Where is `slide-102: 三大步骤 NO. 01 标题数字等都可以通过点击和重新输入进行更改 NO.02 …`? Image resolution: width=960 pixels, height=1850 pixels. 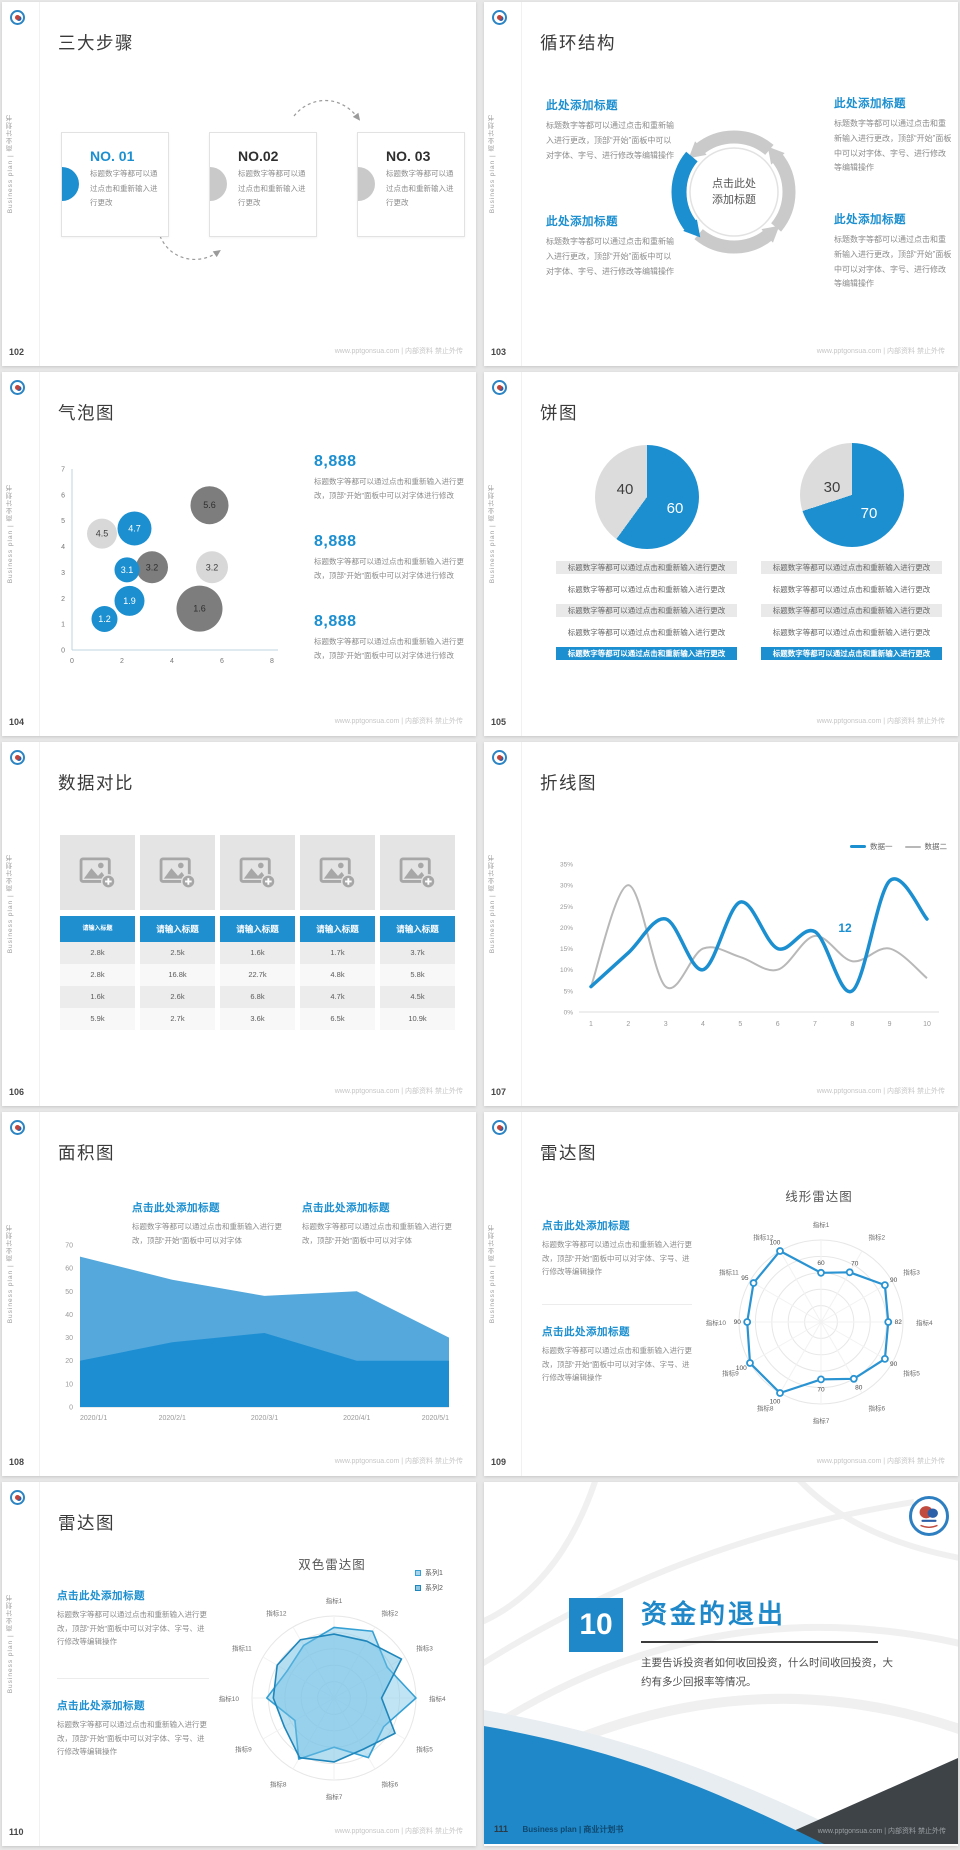
slide-102: 三大步骤 NO. 01 标题数字等都可以通过点击和重新输入进行更改 NO.02 … is located at coordinates (239, 184).